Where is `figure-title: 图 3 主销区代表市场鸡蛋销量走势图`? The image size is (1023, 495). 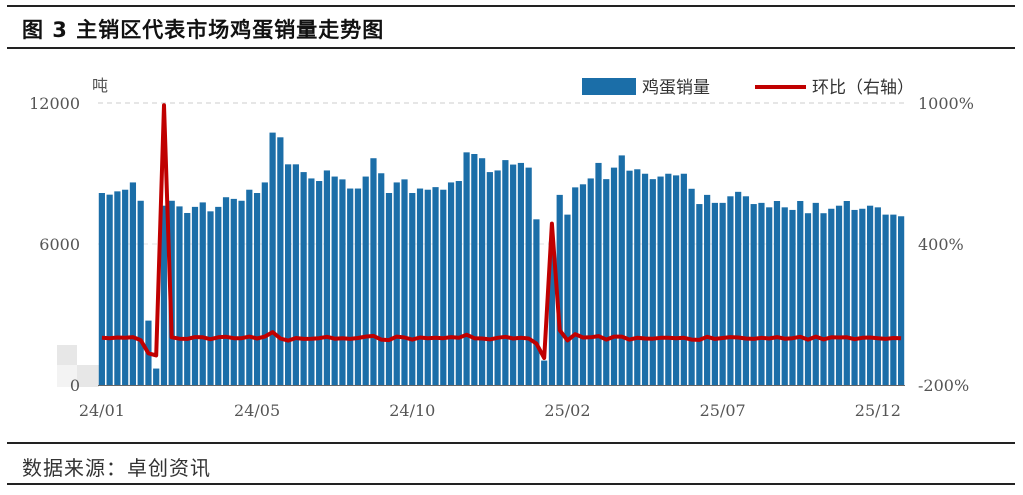
figure-title: 图 3 主销区代表市场鸡蛋销量走势图 is located at coordinates (203, 30).